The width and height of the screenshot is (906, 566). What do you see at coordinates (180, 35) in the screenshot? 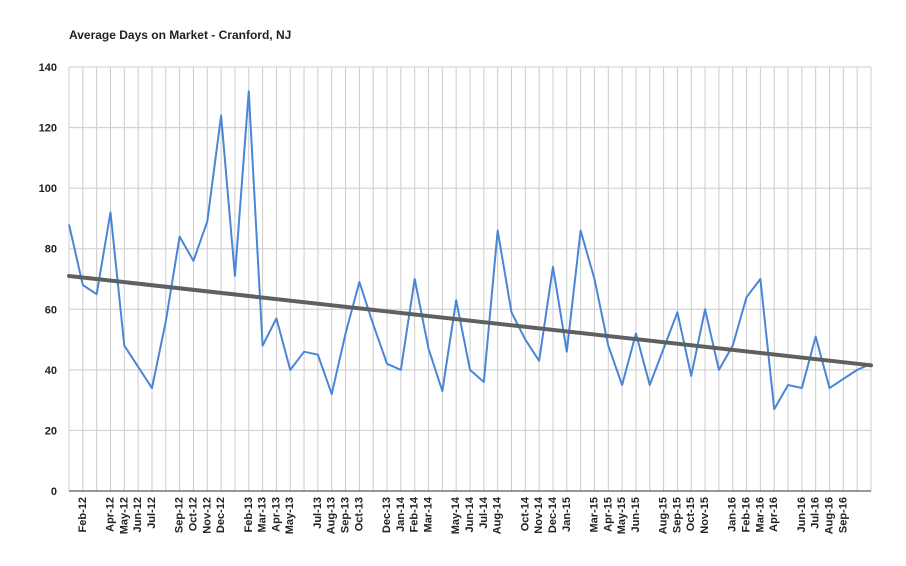
I see `chart-title: Average Days on Market - Cranford, NJ` at bounding box center [180, 35].